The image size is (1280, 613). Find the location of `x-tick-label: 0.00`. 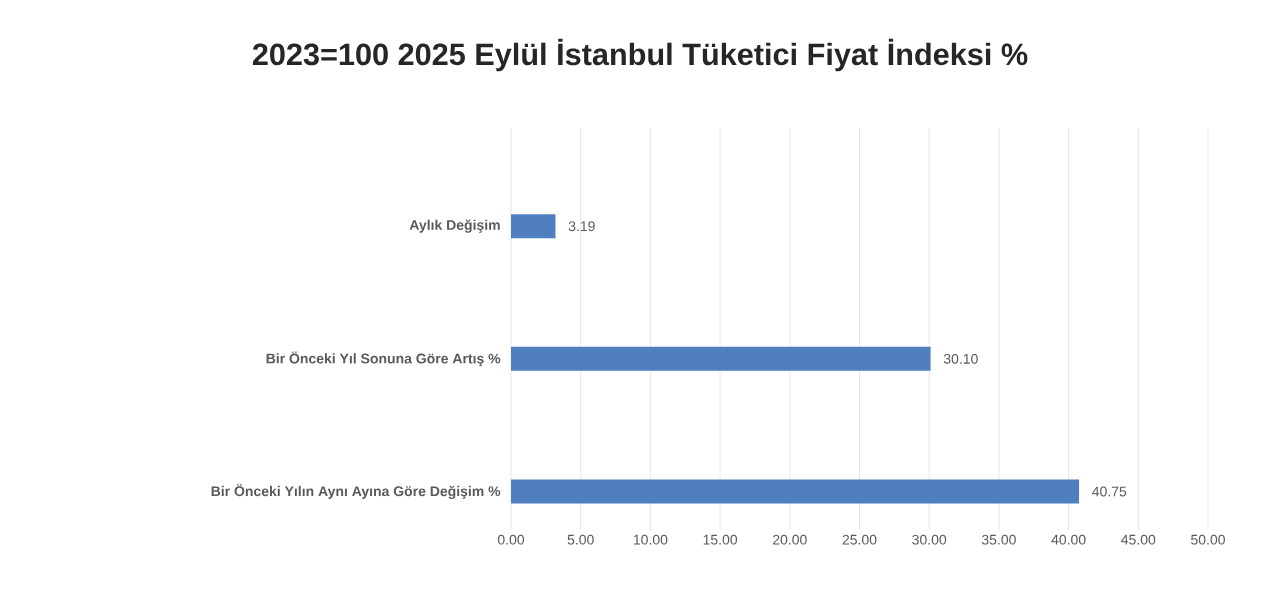

x-tick-label: 0.00 is located at coordinates (511, 539).